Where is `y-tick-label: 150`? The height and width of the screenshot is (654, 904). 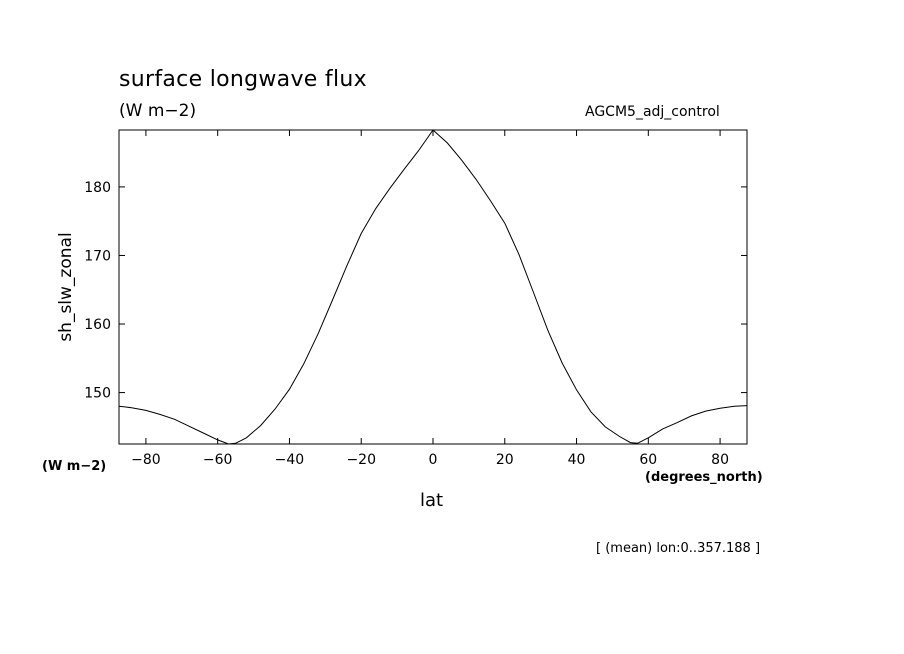
y-tick-label: 150 is located at coordinates (97, 394).